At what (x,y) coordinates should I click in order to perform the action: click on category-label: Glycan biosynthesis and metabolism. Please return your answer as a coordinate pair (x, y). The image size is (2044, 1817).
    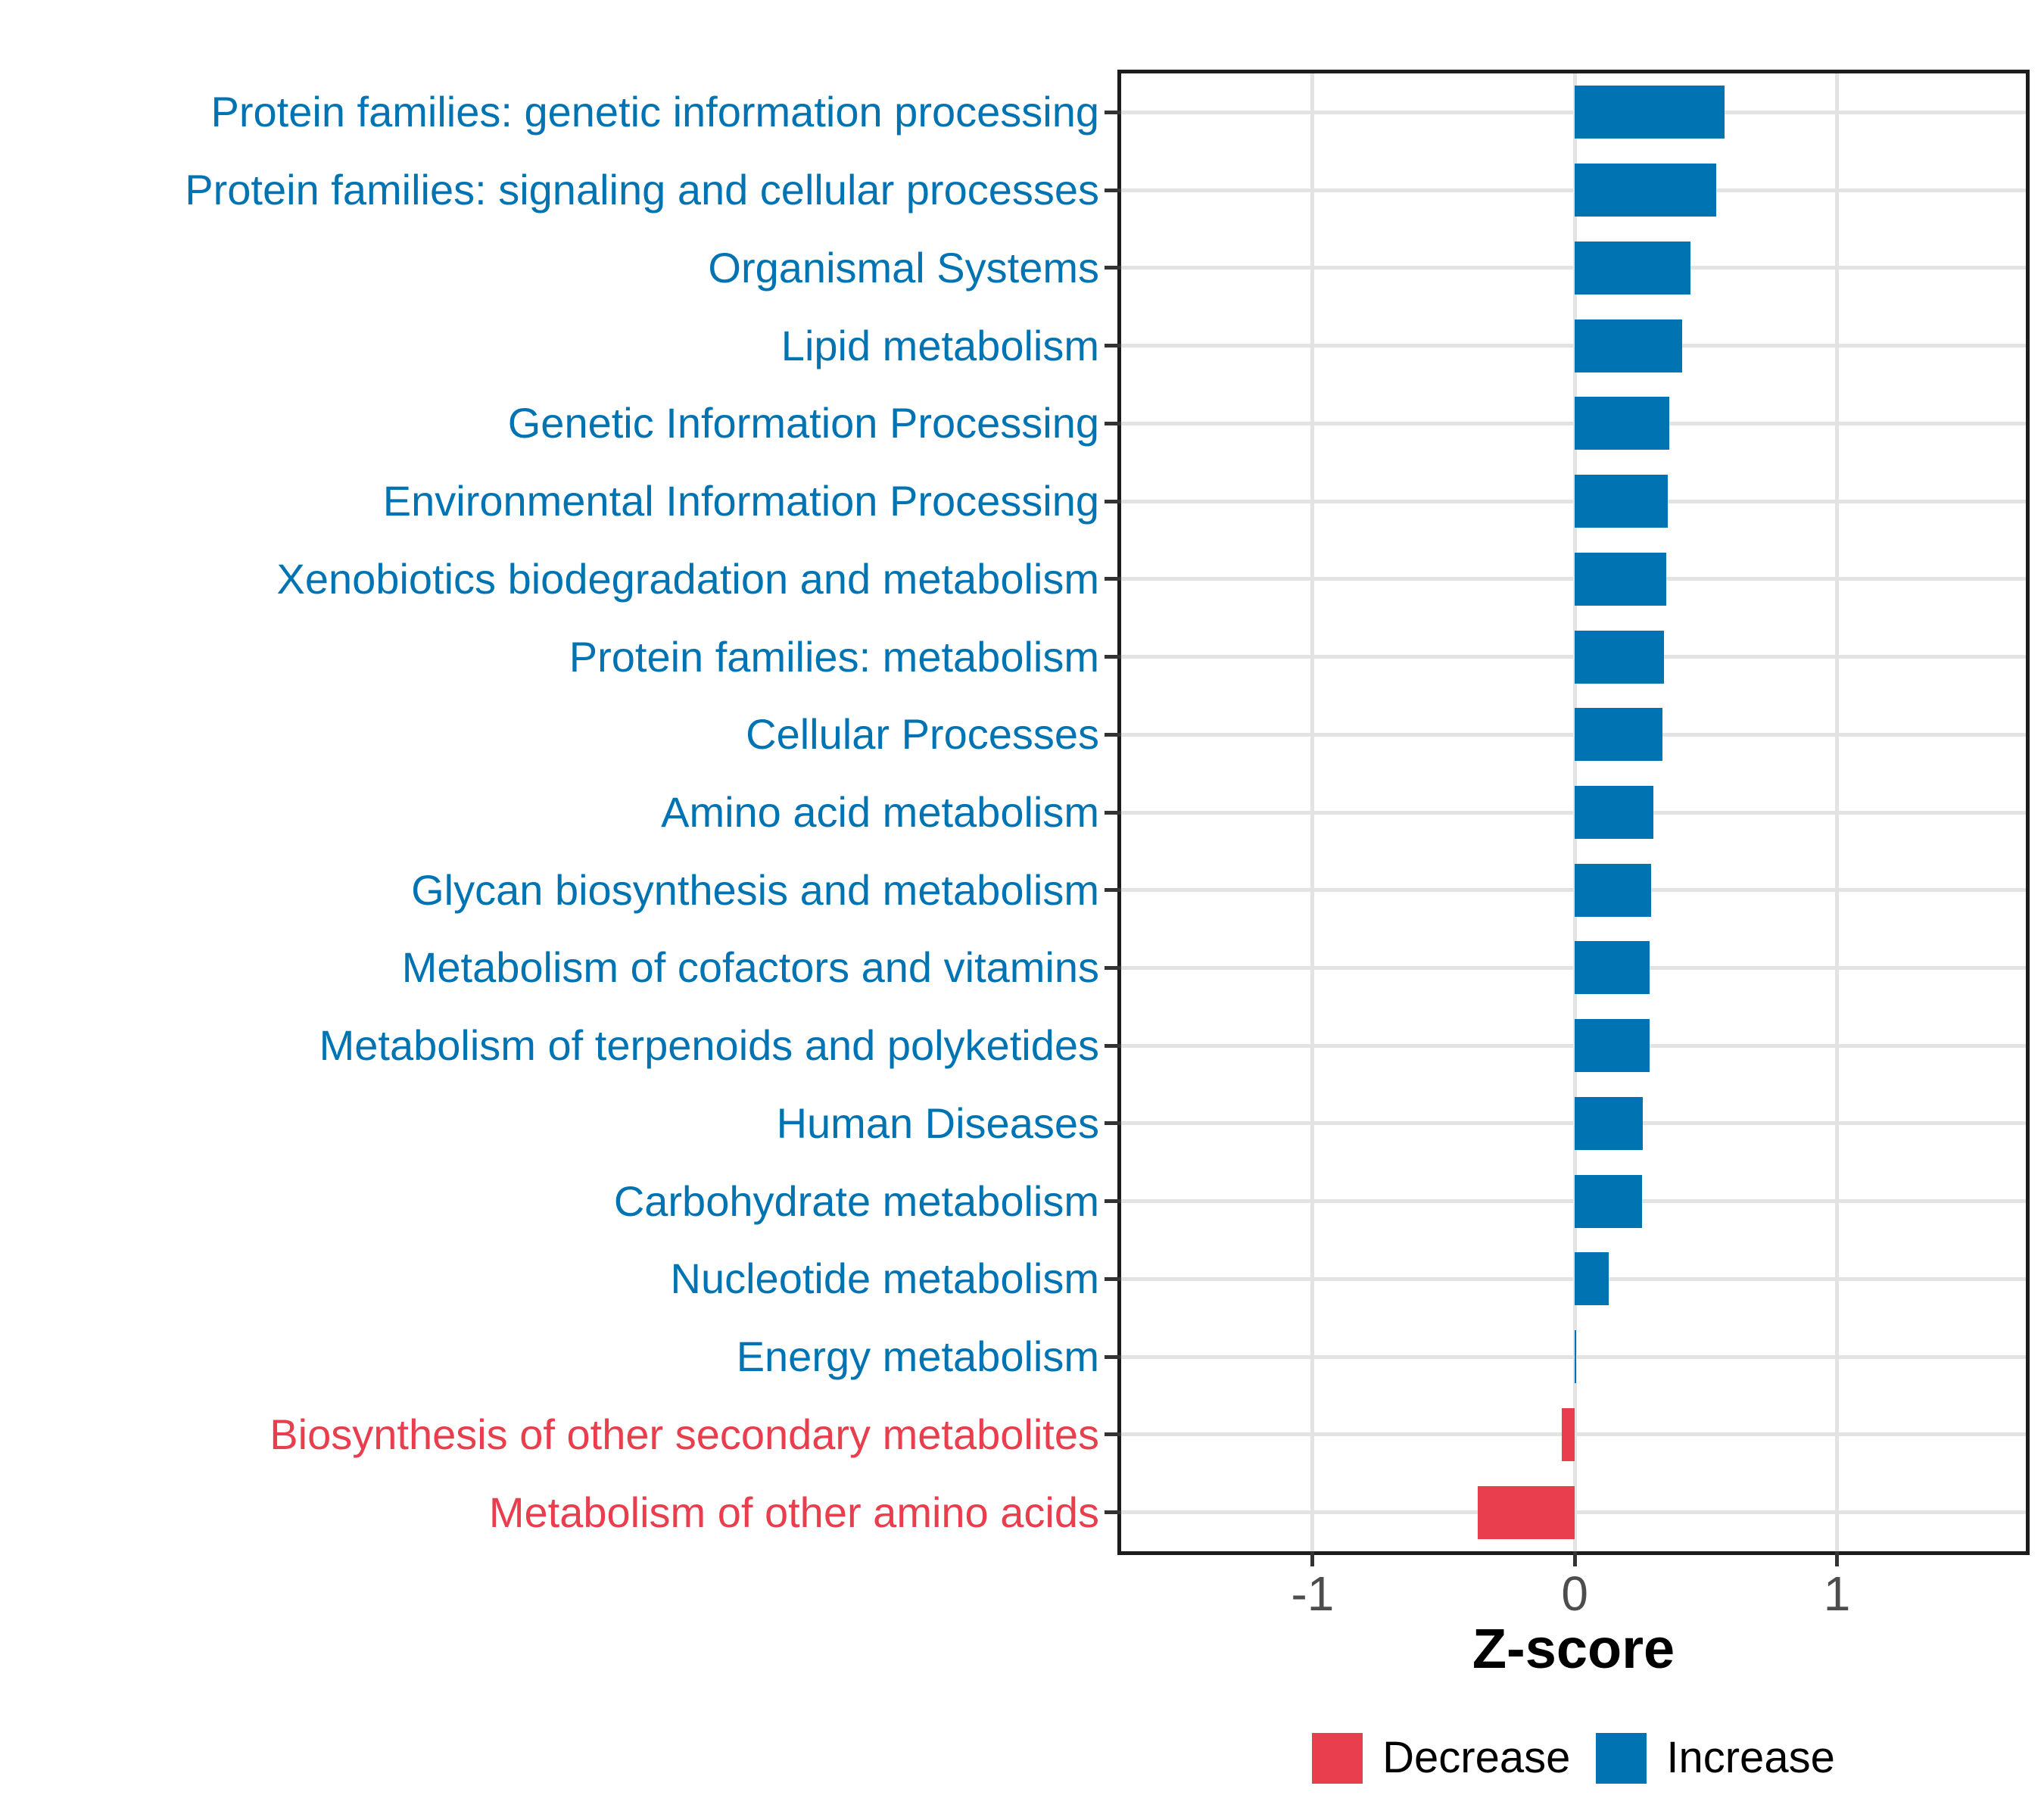
    Looking at the image, I should click on (755, 889).